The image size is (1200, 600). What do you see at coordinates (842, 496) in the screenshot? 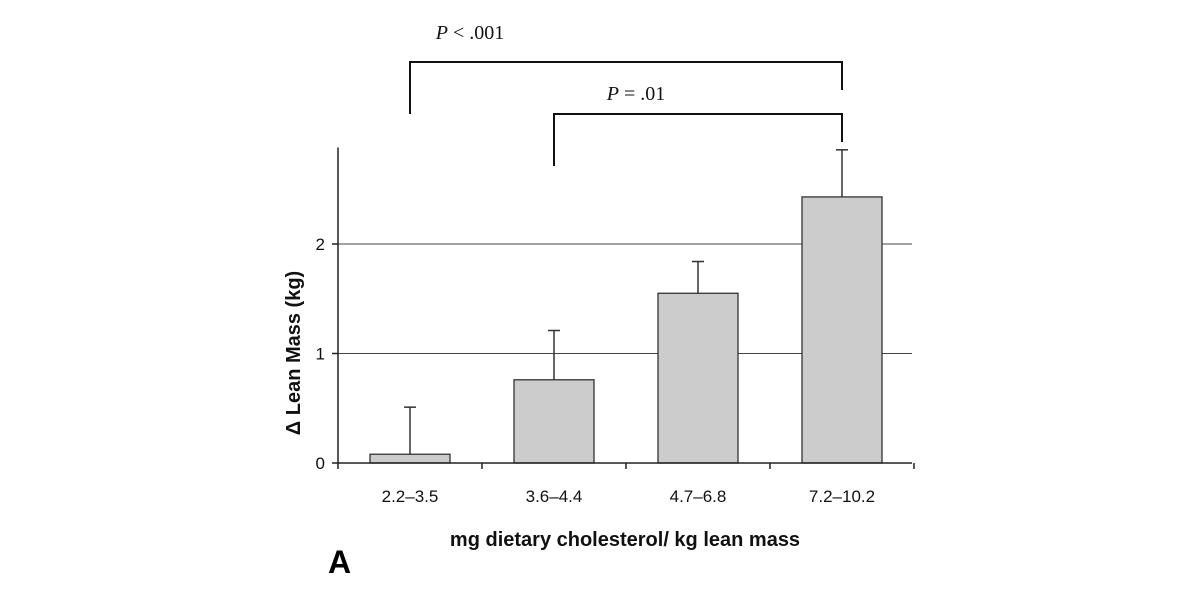
I see `x-tick-label-3: 7.2–10.2` at bounding box center [842, 496].